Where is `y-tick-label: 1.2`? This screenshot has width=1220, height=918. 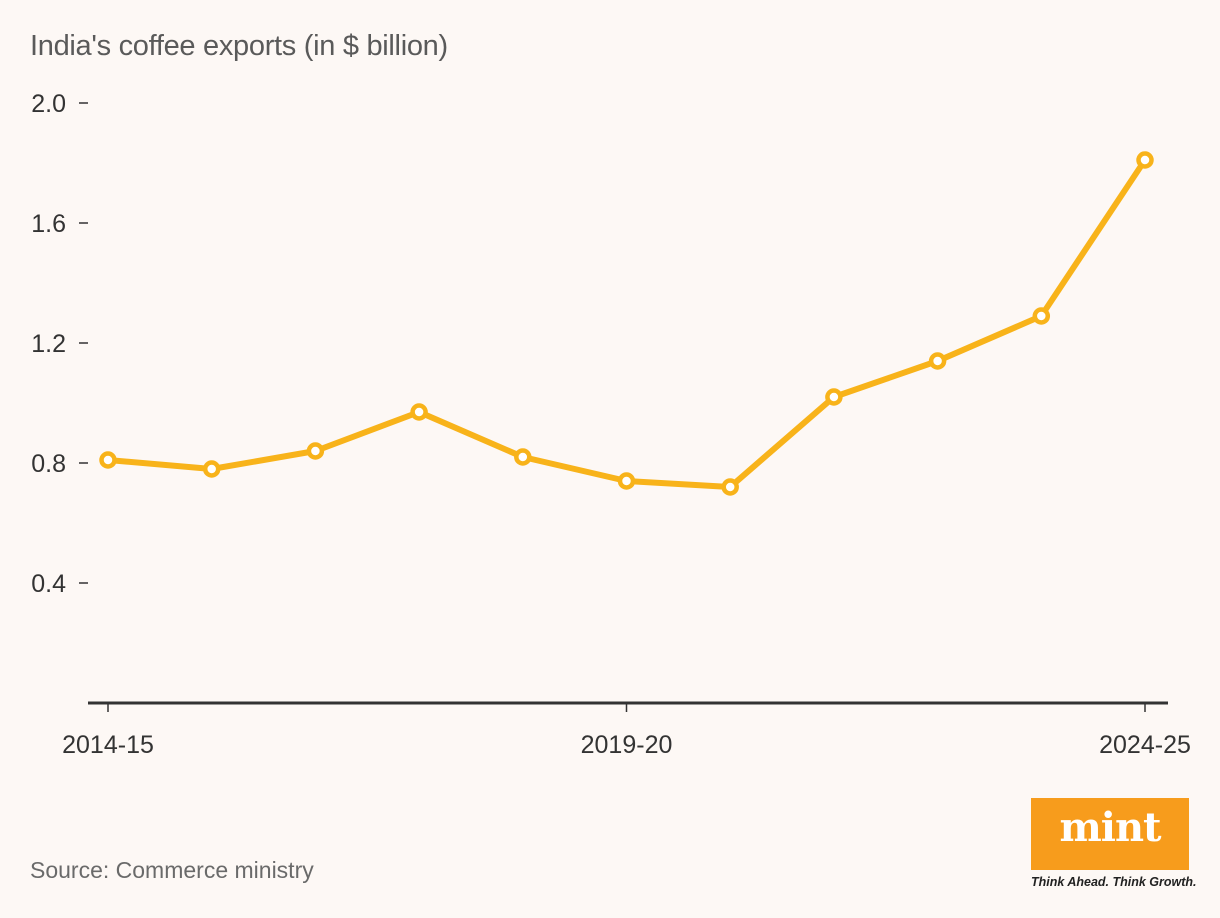
y-tick-label: 1.2 is located at coordinates (48, 344).